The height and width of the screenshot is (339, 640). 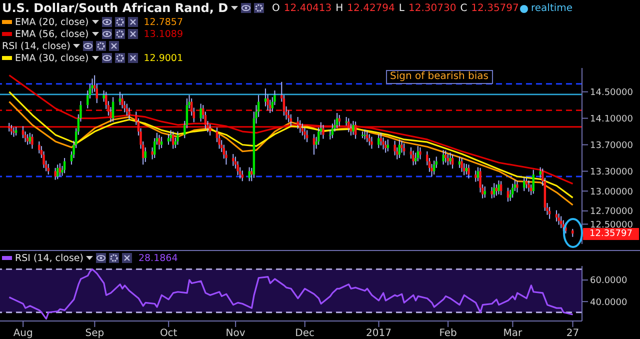 I want to click on y-tick-label: 13.70000, so click(x=612, y=145).